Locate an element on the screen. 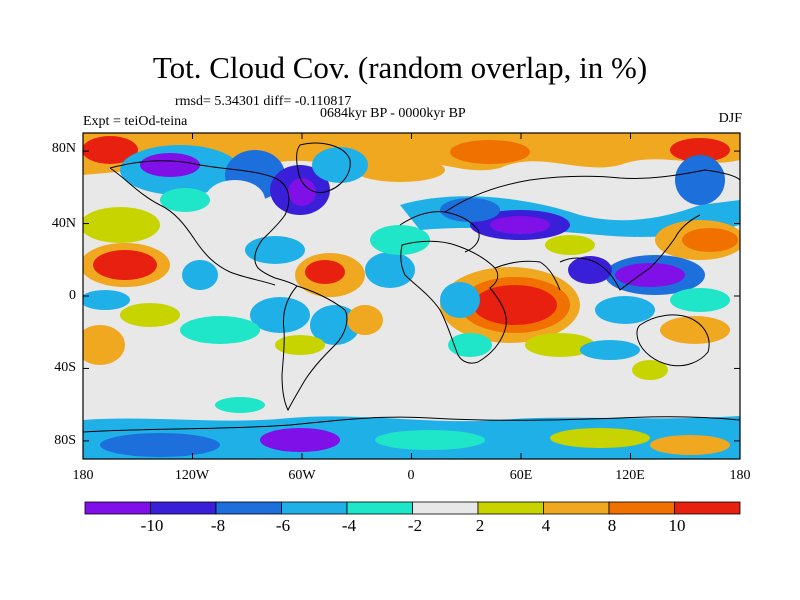 The height and width of the screenshot is (600, 800). lon-label-0: 0 is located at coordinates (411, 475).